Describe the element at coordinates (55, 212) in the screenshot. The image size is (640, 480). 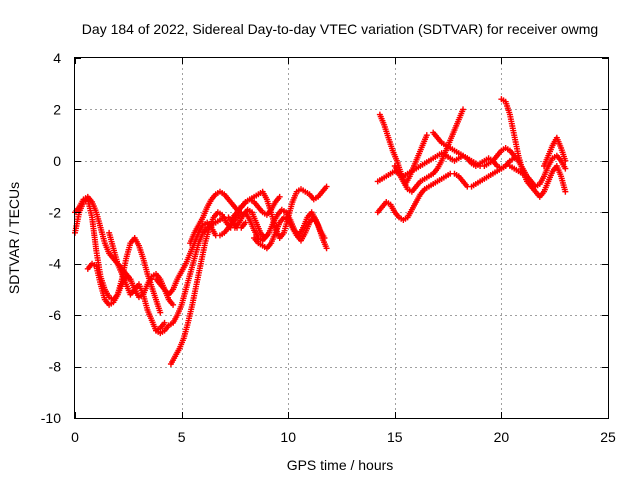
I see `y-tick-label: -2` at that location.